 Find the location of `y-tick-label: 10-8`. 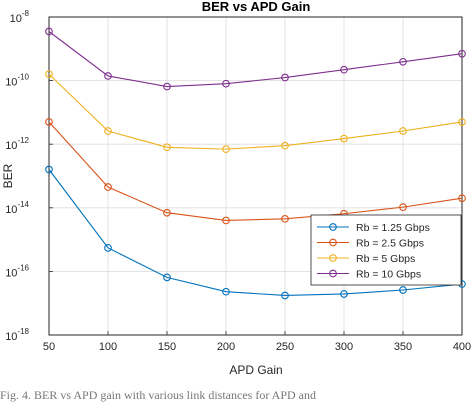

y-tick-label: 10-8 is located at coordinates (20, 17).